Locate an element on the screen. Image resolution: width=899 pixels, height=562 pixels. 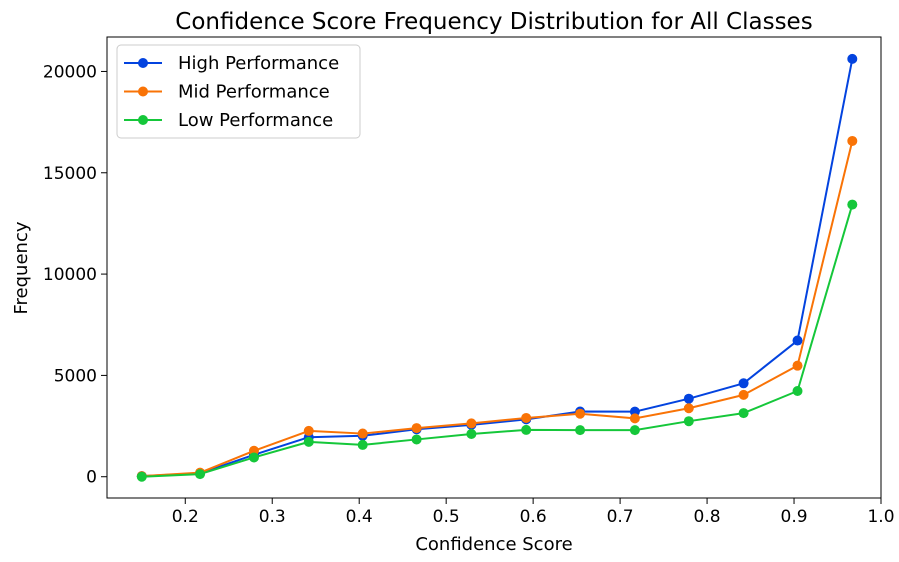
x-tick-label: 0.3 is located at coordinates (272, 517).